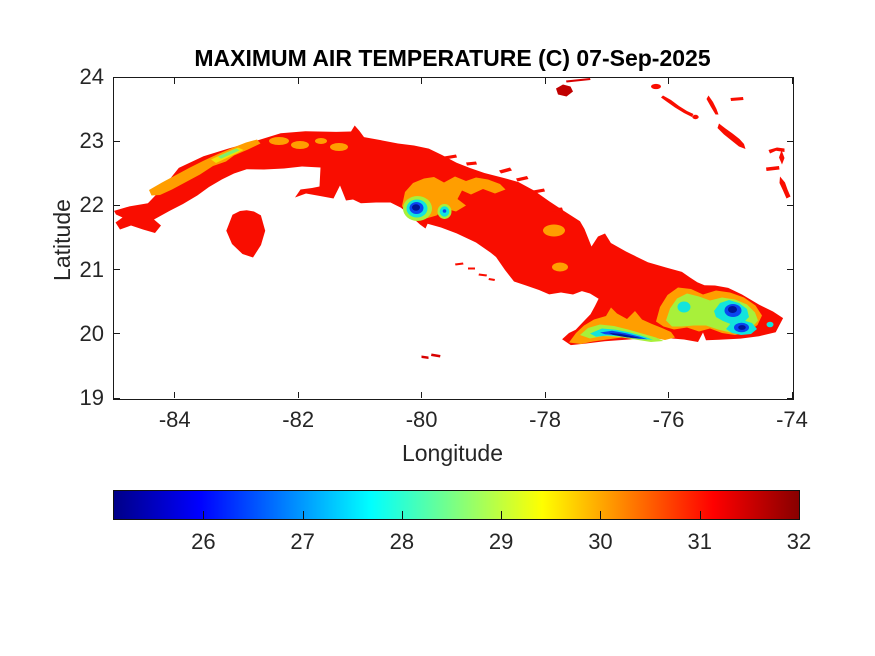  Describe the element at coordinates (421, 419) in the screenshot. I see `x-tick-label: -80` at that location.